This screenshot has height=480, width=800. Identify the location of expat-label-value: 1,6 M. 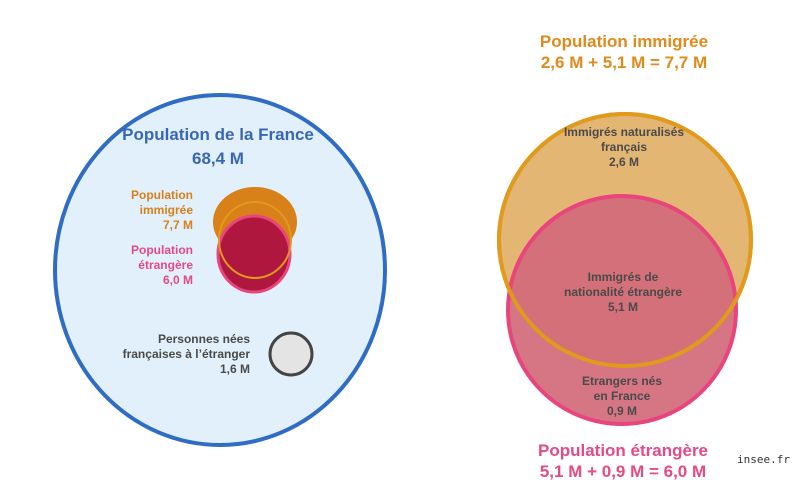
(235, 369).